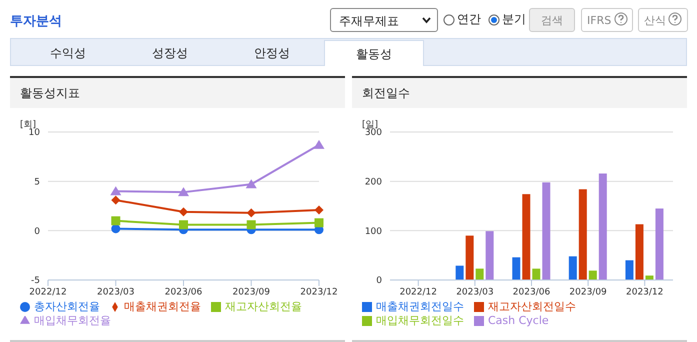 The width and height of the screenshot is (697, 342). Describe the element at coordinates (177, 93) in the screenshot. I see `chart-title: 활동성지표` at that location.